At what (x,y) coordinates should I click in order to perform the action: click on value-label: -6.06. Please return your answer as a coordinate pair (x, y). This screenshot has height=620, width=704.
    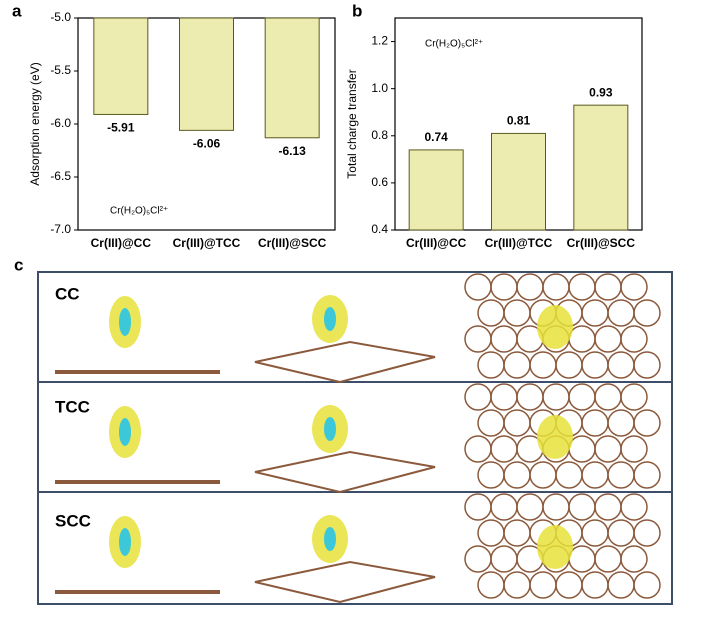
    Looking at the image, I should click on (207, 144).